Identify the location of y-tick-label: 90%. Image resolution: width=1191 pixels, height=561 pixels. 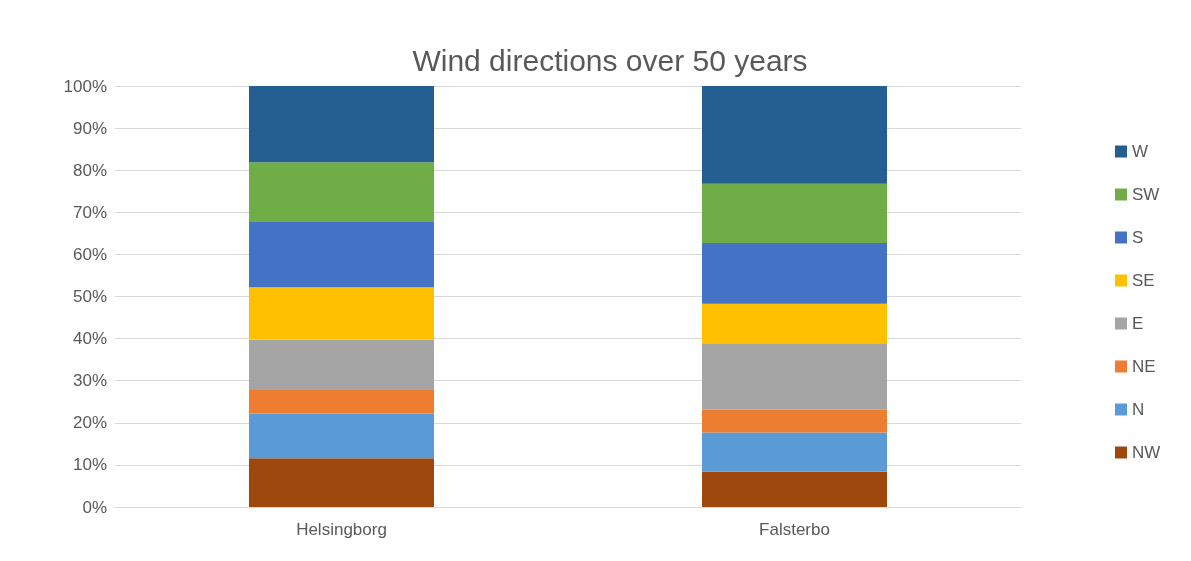
(89, 128).